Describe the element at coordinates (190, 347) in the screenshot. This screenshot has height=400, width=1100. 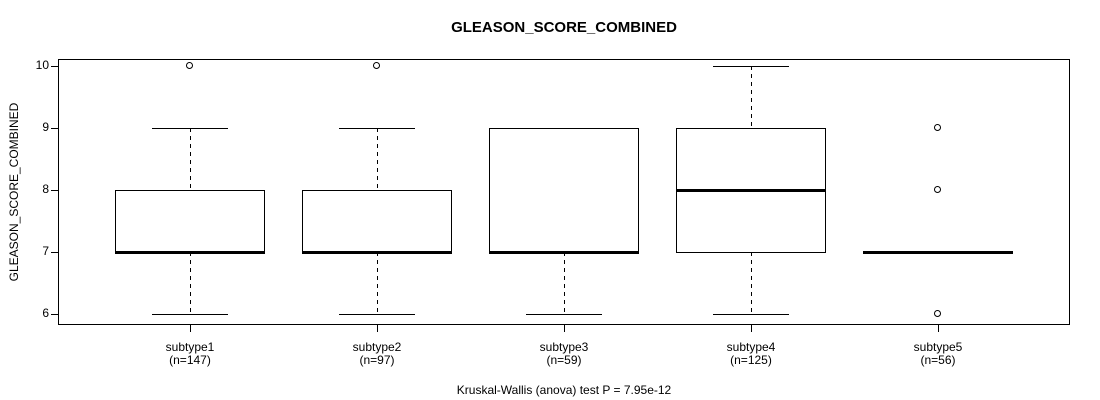
I see `group-name: subtype1` at that location.